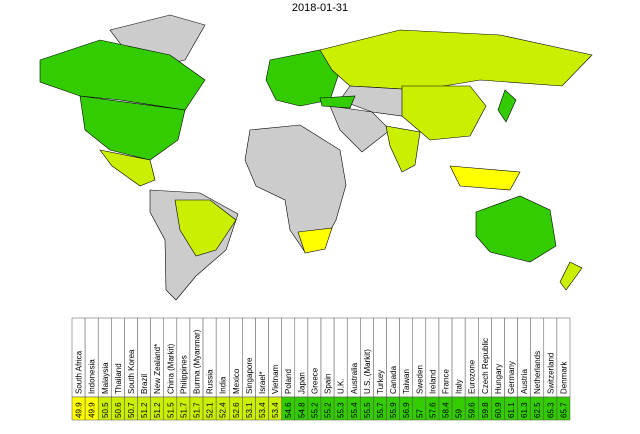 Image resolution: width=640 pixels, height=434 pixels. What do you see at coordinates (341, 410) in the screenshot?
I see `value-label: 55.3` at bounding box center [341, 410].